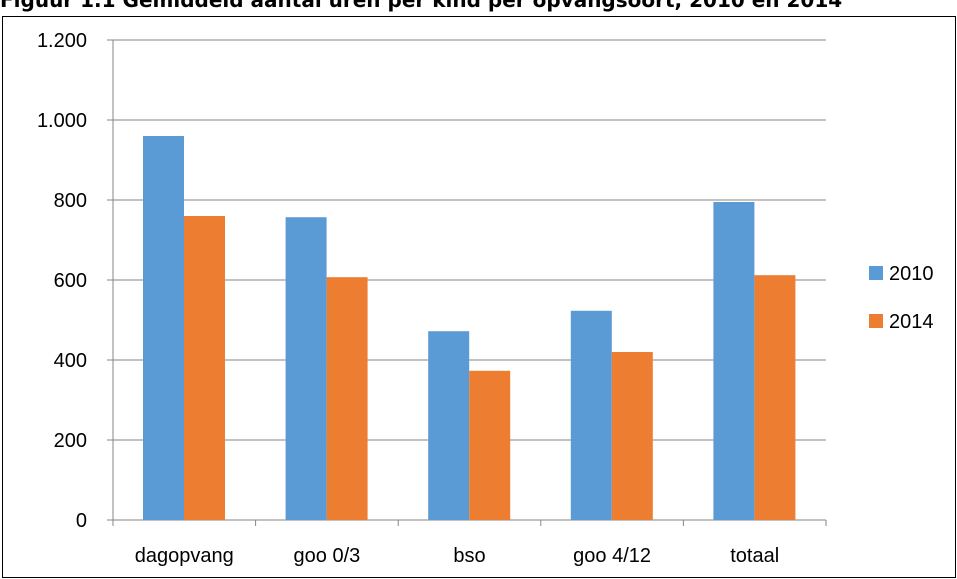  What do you see at coordinates (469, 556) in the screenshot?
I see `x-category-label: bso` at bounding box center [469, 556].